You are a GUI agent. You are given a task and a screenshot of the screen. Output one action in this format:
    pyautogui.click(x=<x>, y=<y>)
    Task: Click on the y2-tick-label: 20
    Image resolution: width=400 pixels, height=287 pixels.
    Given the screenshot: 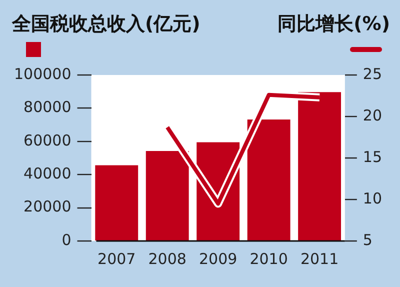 What is the action you would take?
    pyautogui.click(x=372, y=115)
    